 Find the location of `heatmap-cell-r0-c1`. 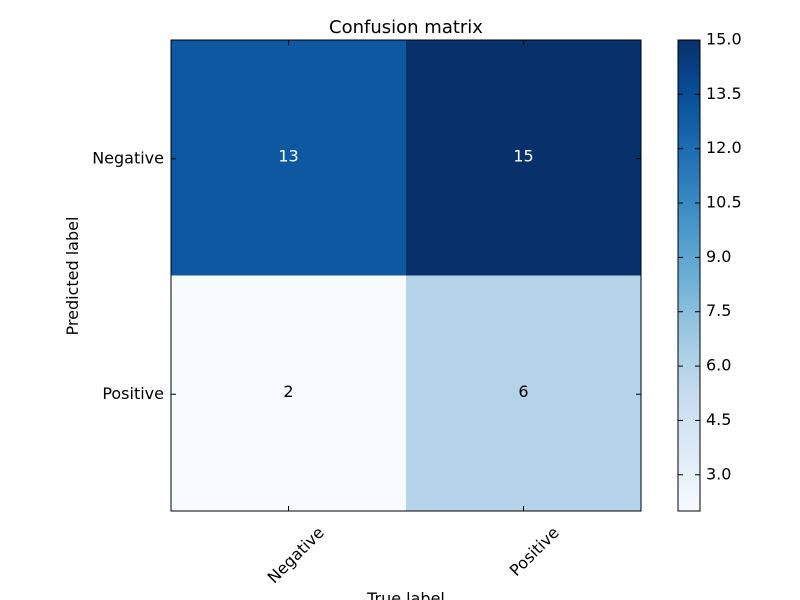

heatmap-cell-r0-c1 is located at coordinates (523, 158).